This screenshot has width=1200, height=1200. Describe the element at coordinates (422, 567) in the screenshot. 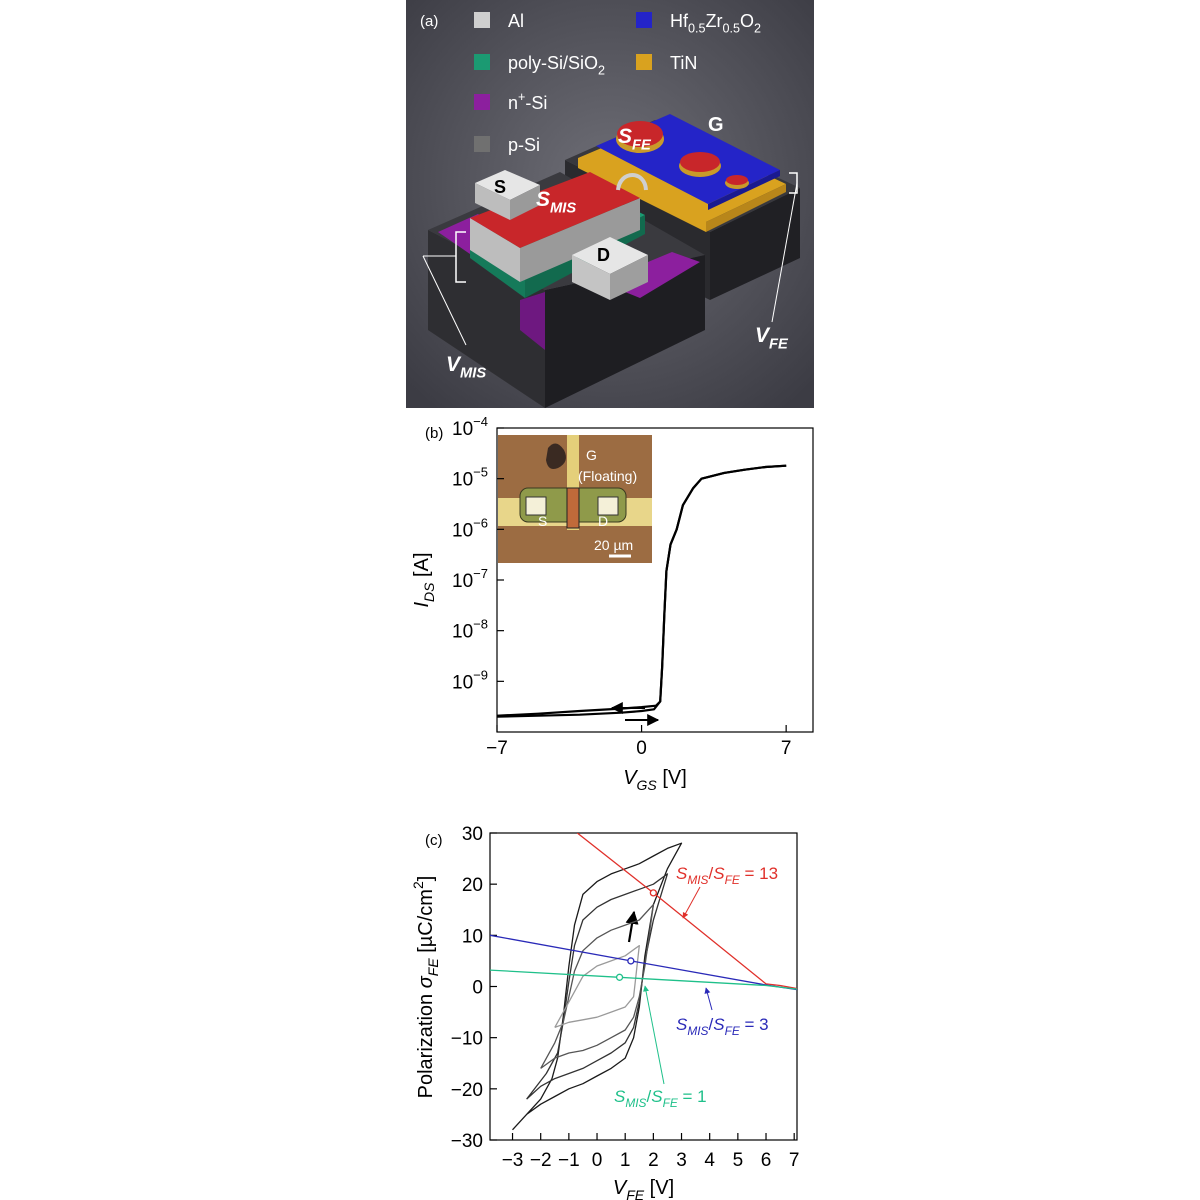

I see `text-run: [A]` at that location.